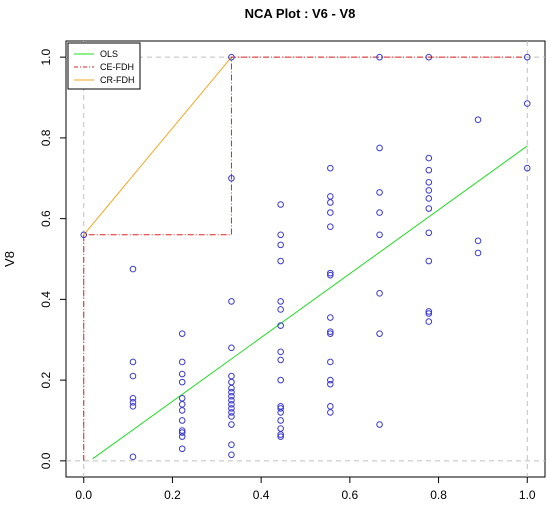  Describe the element at coordinates (46, 379) in the screenshot. I see `y-tick-label: 0.2` at that location.